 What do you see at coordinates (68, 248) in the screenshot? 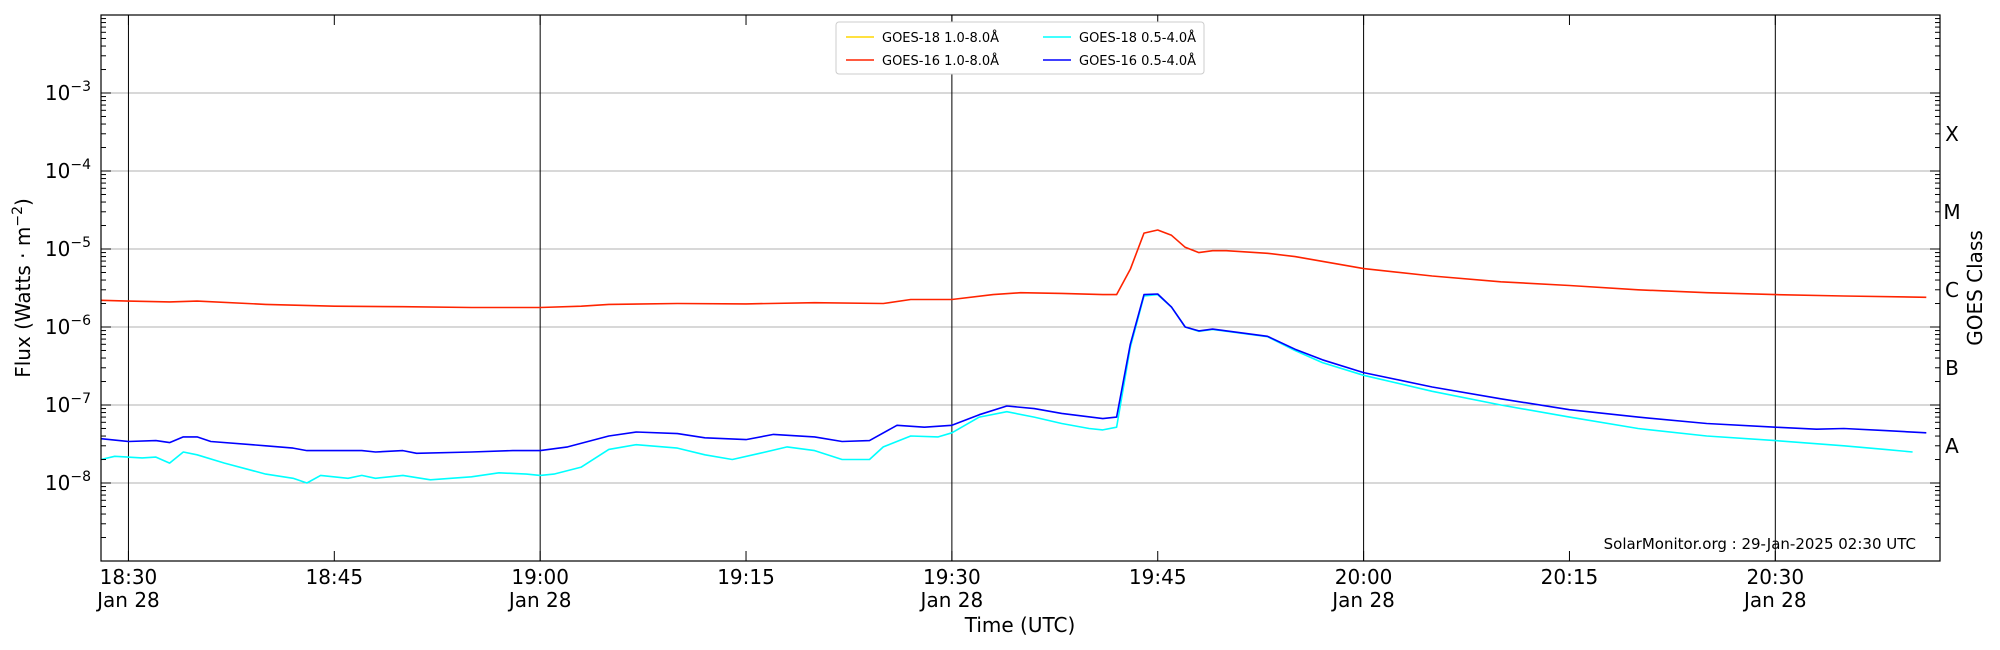
I see `y-tick-label: 10⁻⁵` at bounding box center [68, 248].